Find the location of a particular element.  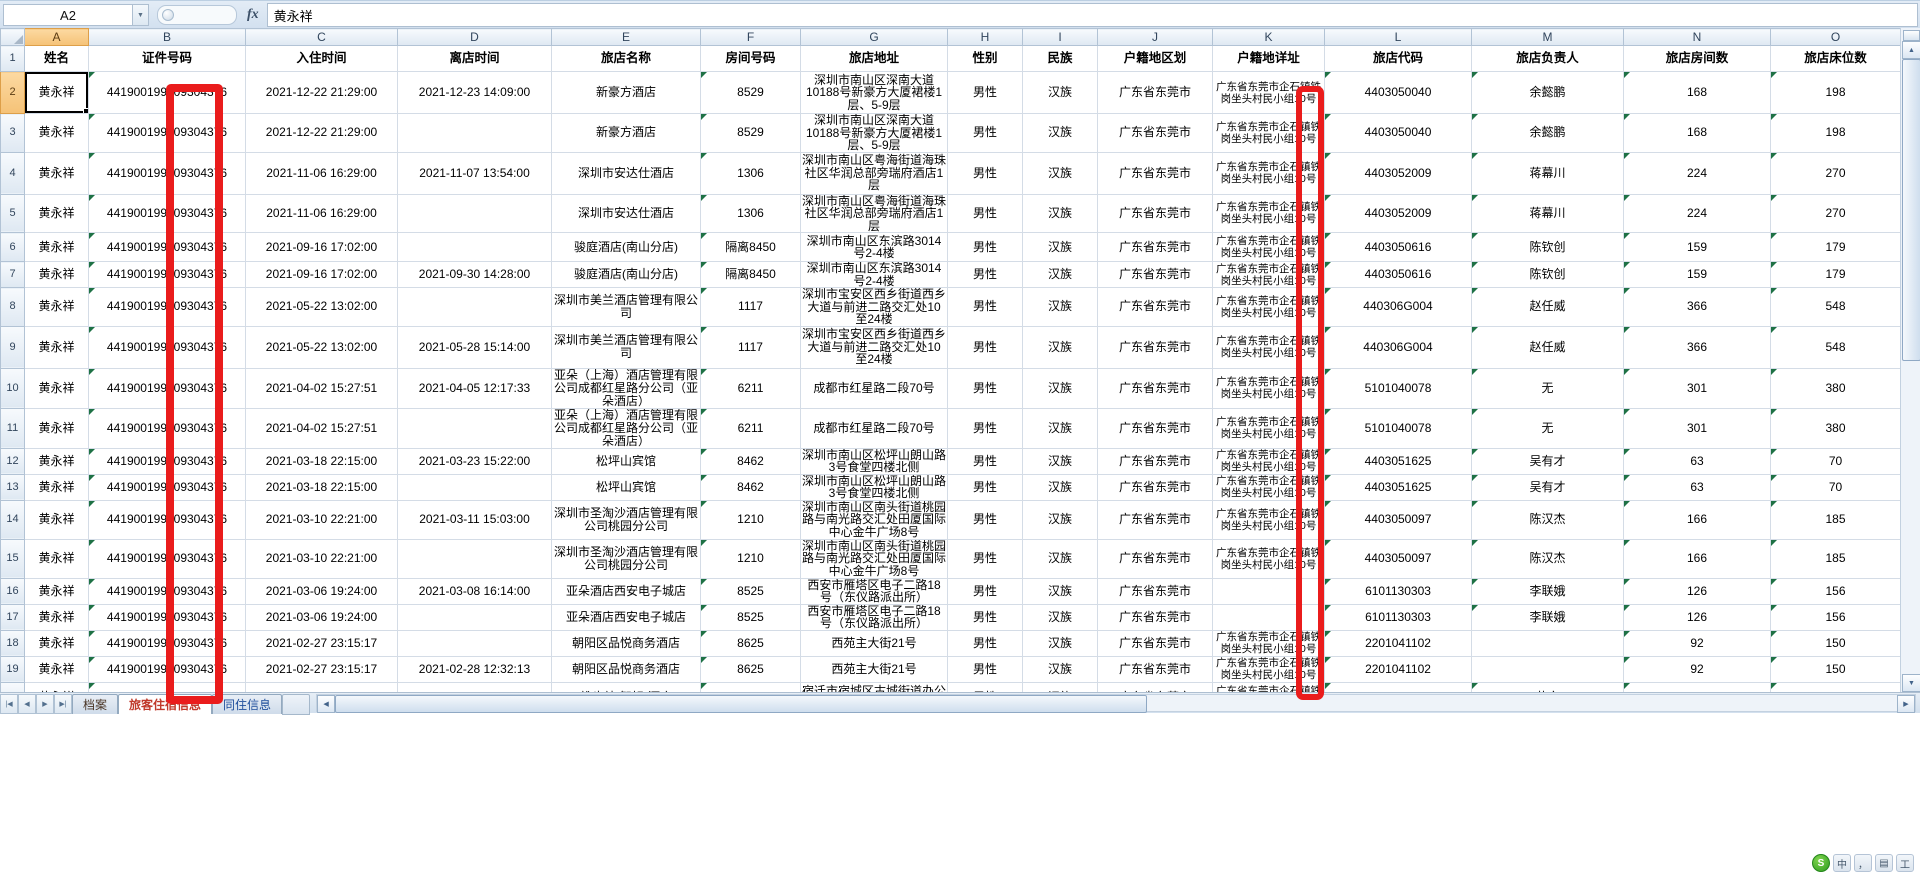

cell-C18: 2021-02-27 23:15:17 is located at coordinates (321, 643).